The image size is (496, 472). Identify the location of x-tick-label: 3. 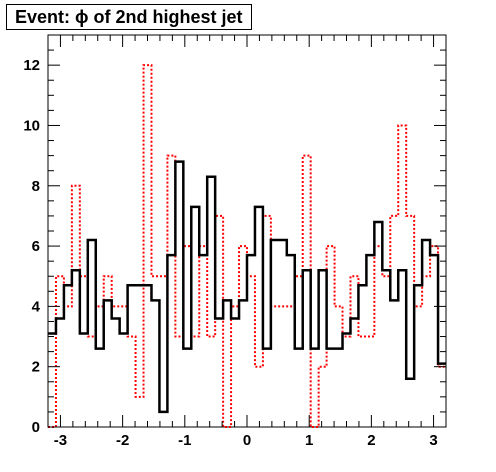
(433, 440).